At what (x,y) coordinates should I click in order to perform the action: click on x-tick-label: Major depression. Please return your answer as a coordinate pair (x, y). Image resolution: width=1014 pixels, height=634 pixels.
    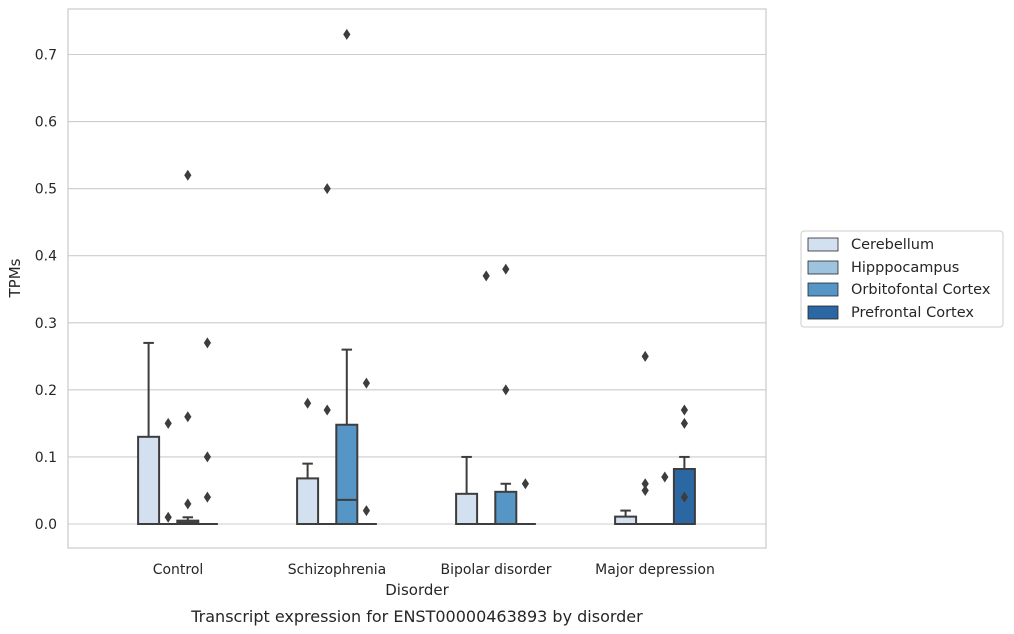
    Looking at the image, I should click on (655, 570).